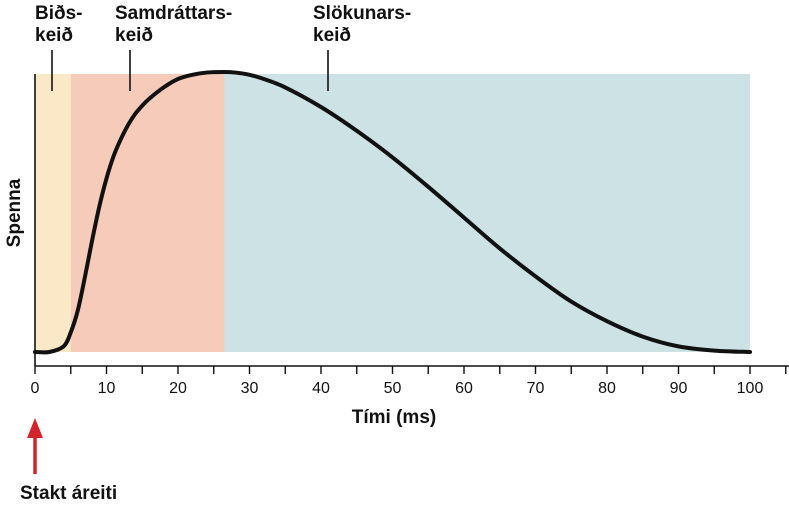  Describe the element at coordinates (35, 428) in the screenshot. I see `stimulus-arrow-head` at that location.